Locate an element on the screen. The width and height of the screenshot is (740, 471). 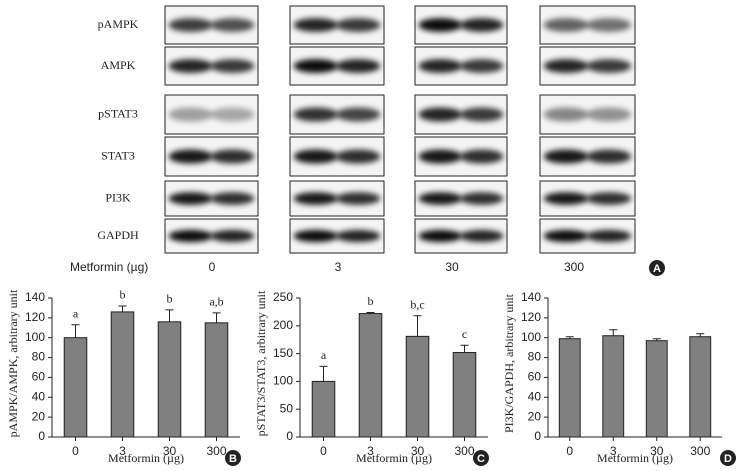
y-tick-label: 50 is located at coordinates (287, 408).